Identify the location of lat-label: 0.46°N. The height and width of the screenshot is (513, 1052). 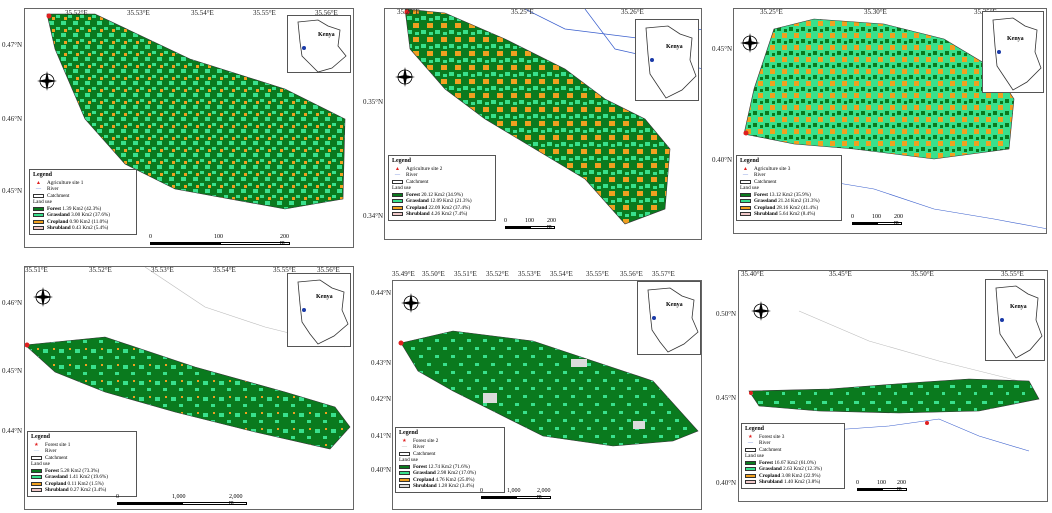
(12, 119).